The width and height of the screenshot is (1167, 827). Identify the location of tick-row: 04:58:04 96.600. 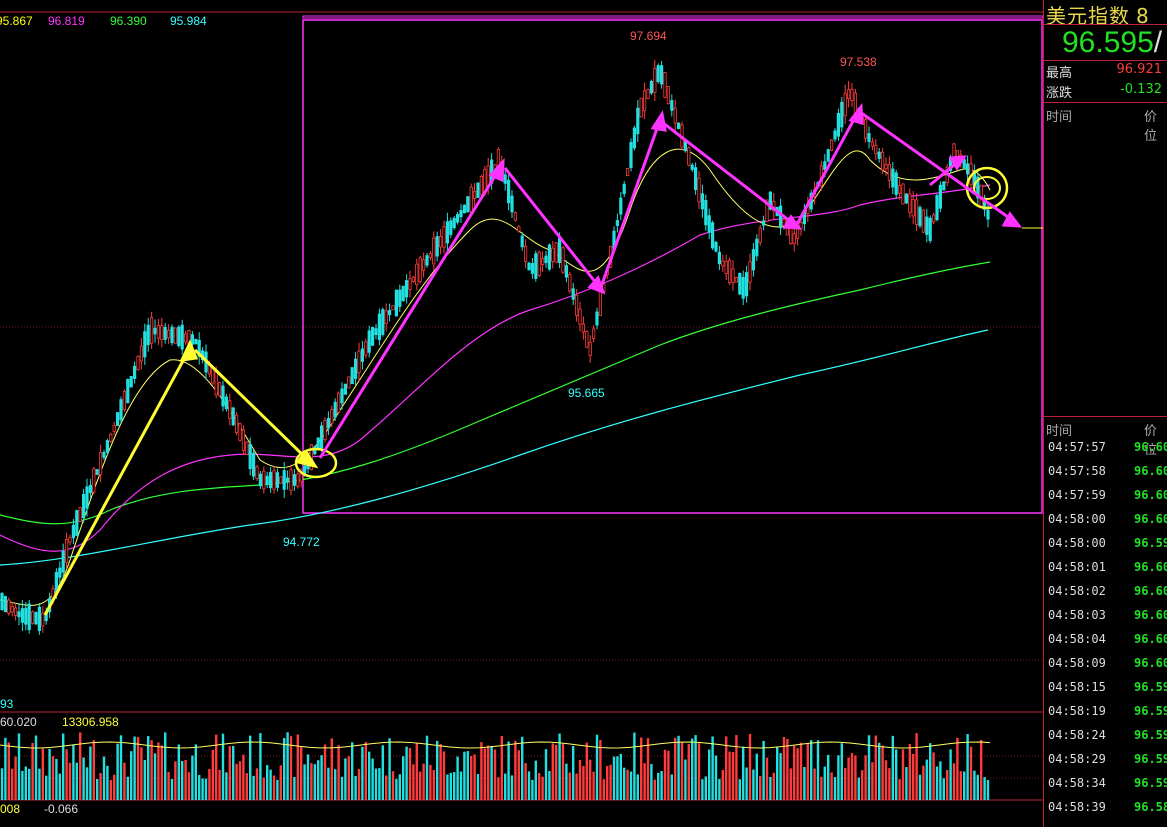
(1106, 644).